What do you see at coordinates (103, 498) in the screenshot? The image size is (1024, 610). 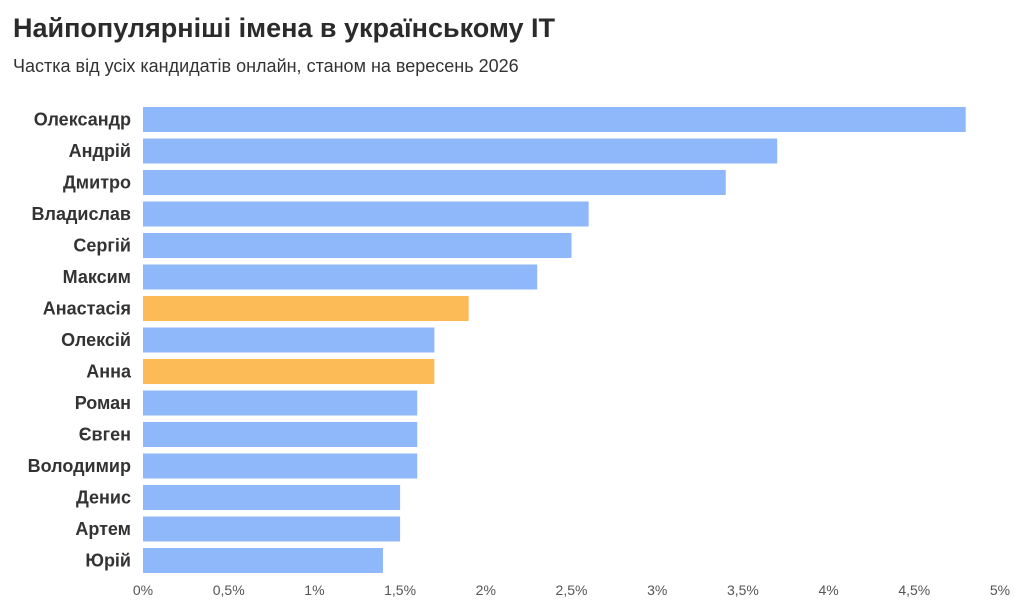 I see `category-label: Денис` at bounding box center [103, 498].